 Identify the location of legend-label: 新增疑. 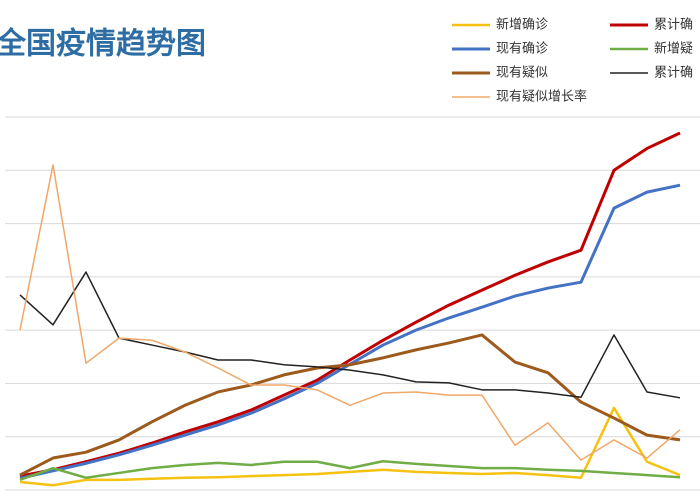
(673, 49).